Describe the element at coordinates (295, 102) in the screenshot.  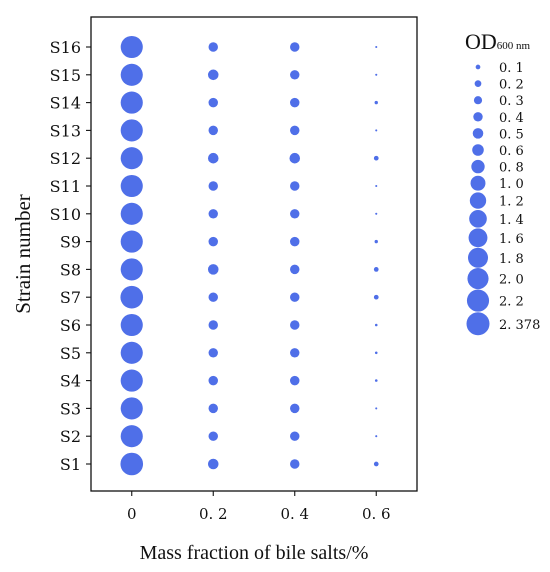
I see `bubble-S14-x0.4` at that location.